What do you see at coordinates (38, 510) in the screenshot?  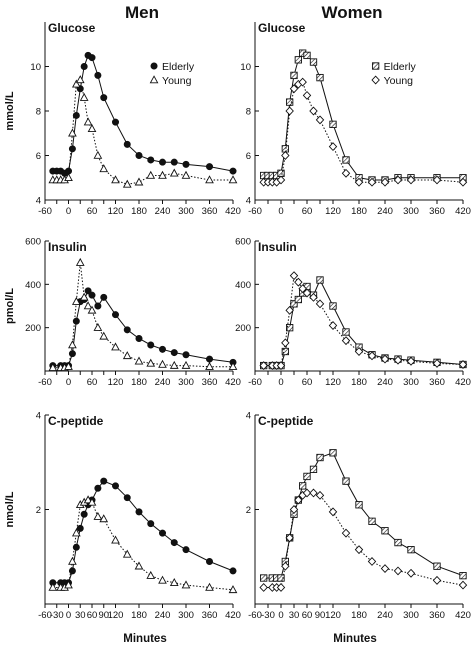 I see `y-tick-label: 2` at bounding box center [38, 510].